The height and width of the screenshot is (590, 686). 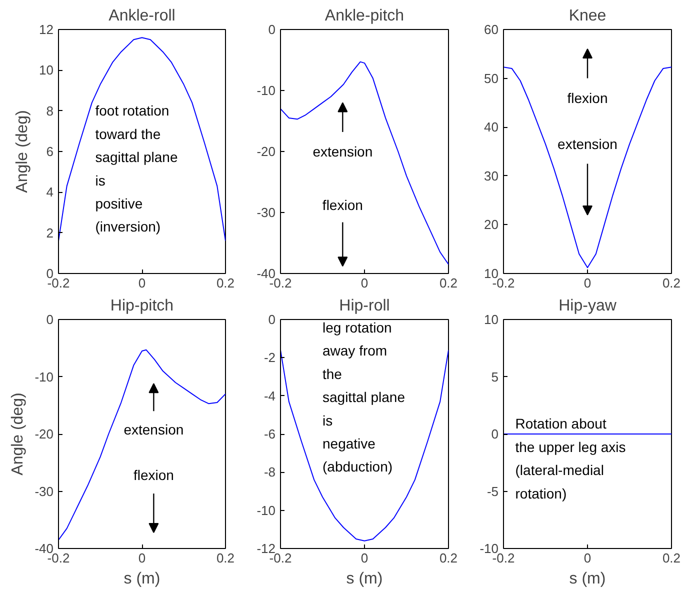 I want to click on y-tick-label: 30, so click(x=491, y=176).